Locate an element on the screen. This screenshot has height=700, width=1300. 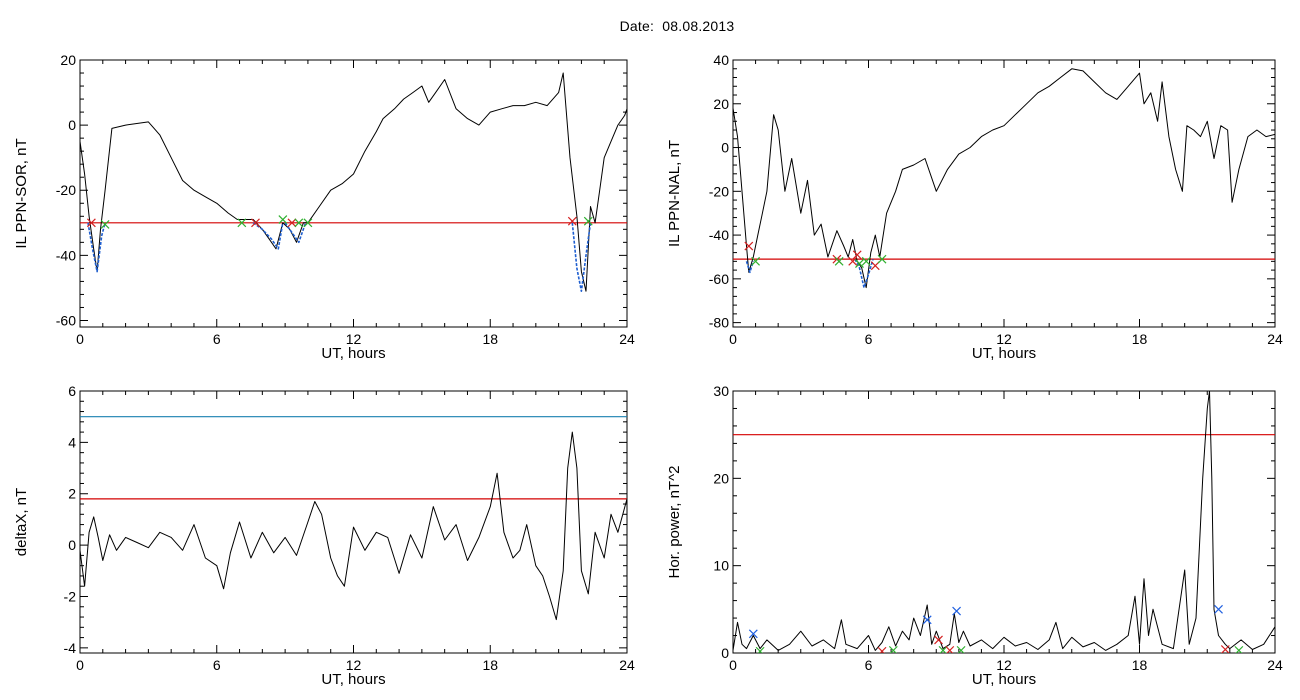
y-tick-label: 6 is located at coordinates (72, 391).